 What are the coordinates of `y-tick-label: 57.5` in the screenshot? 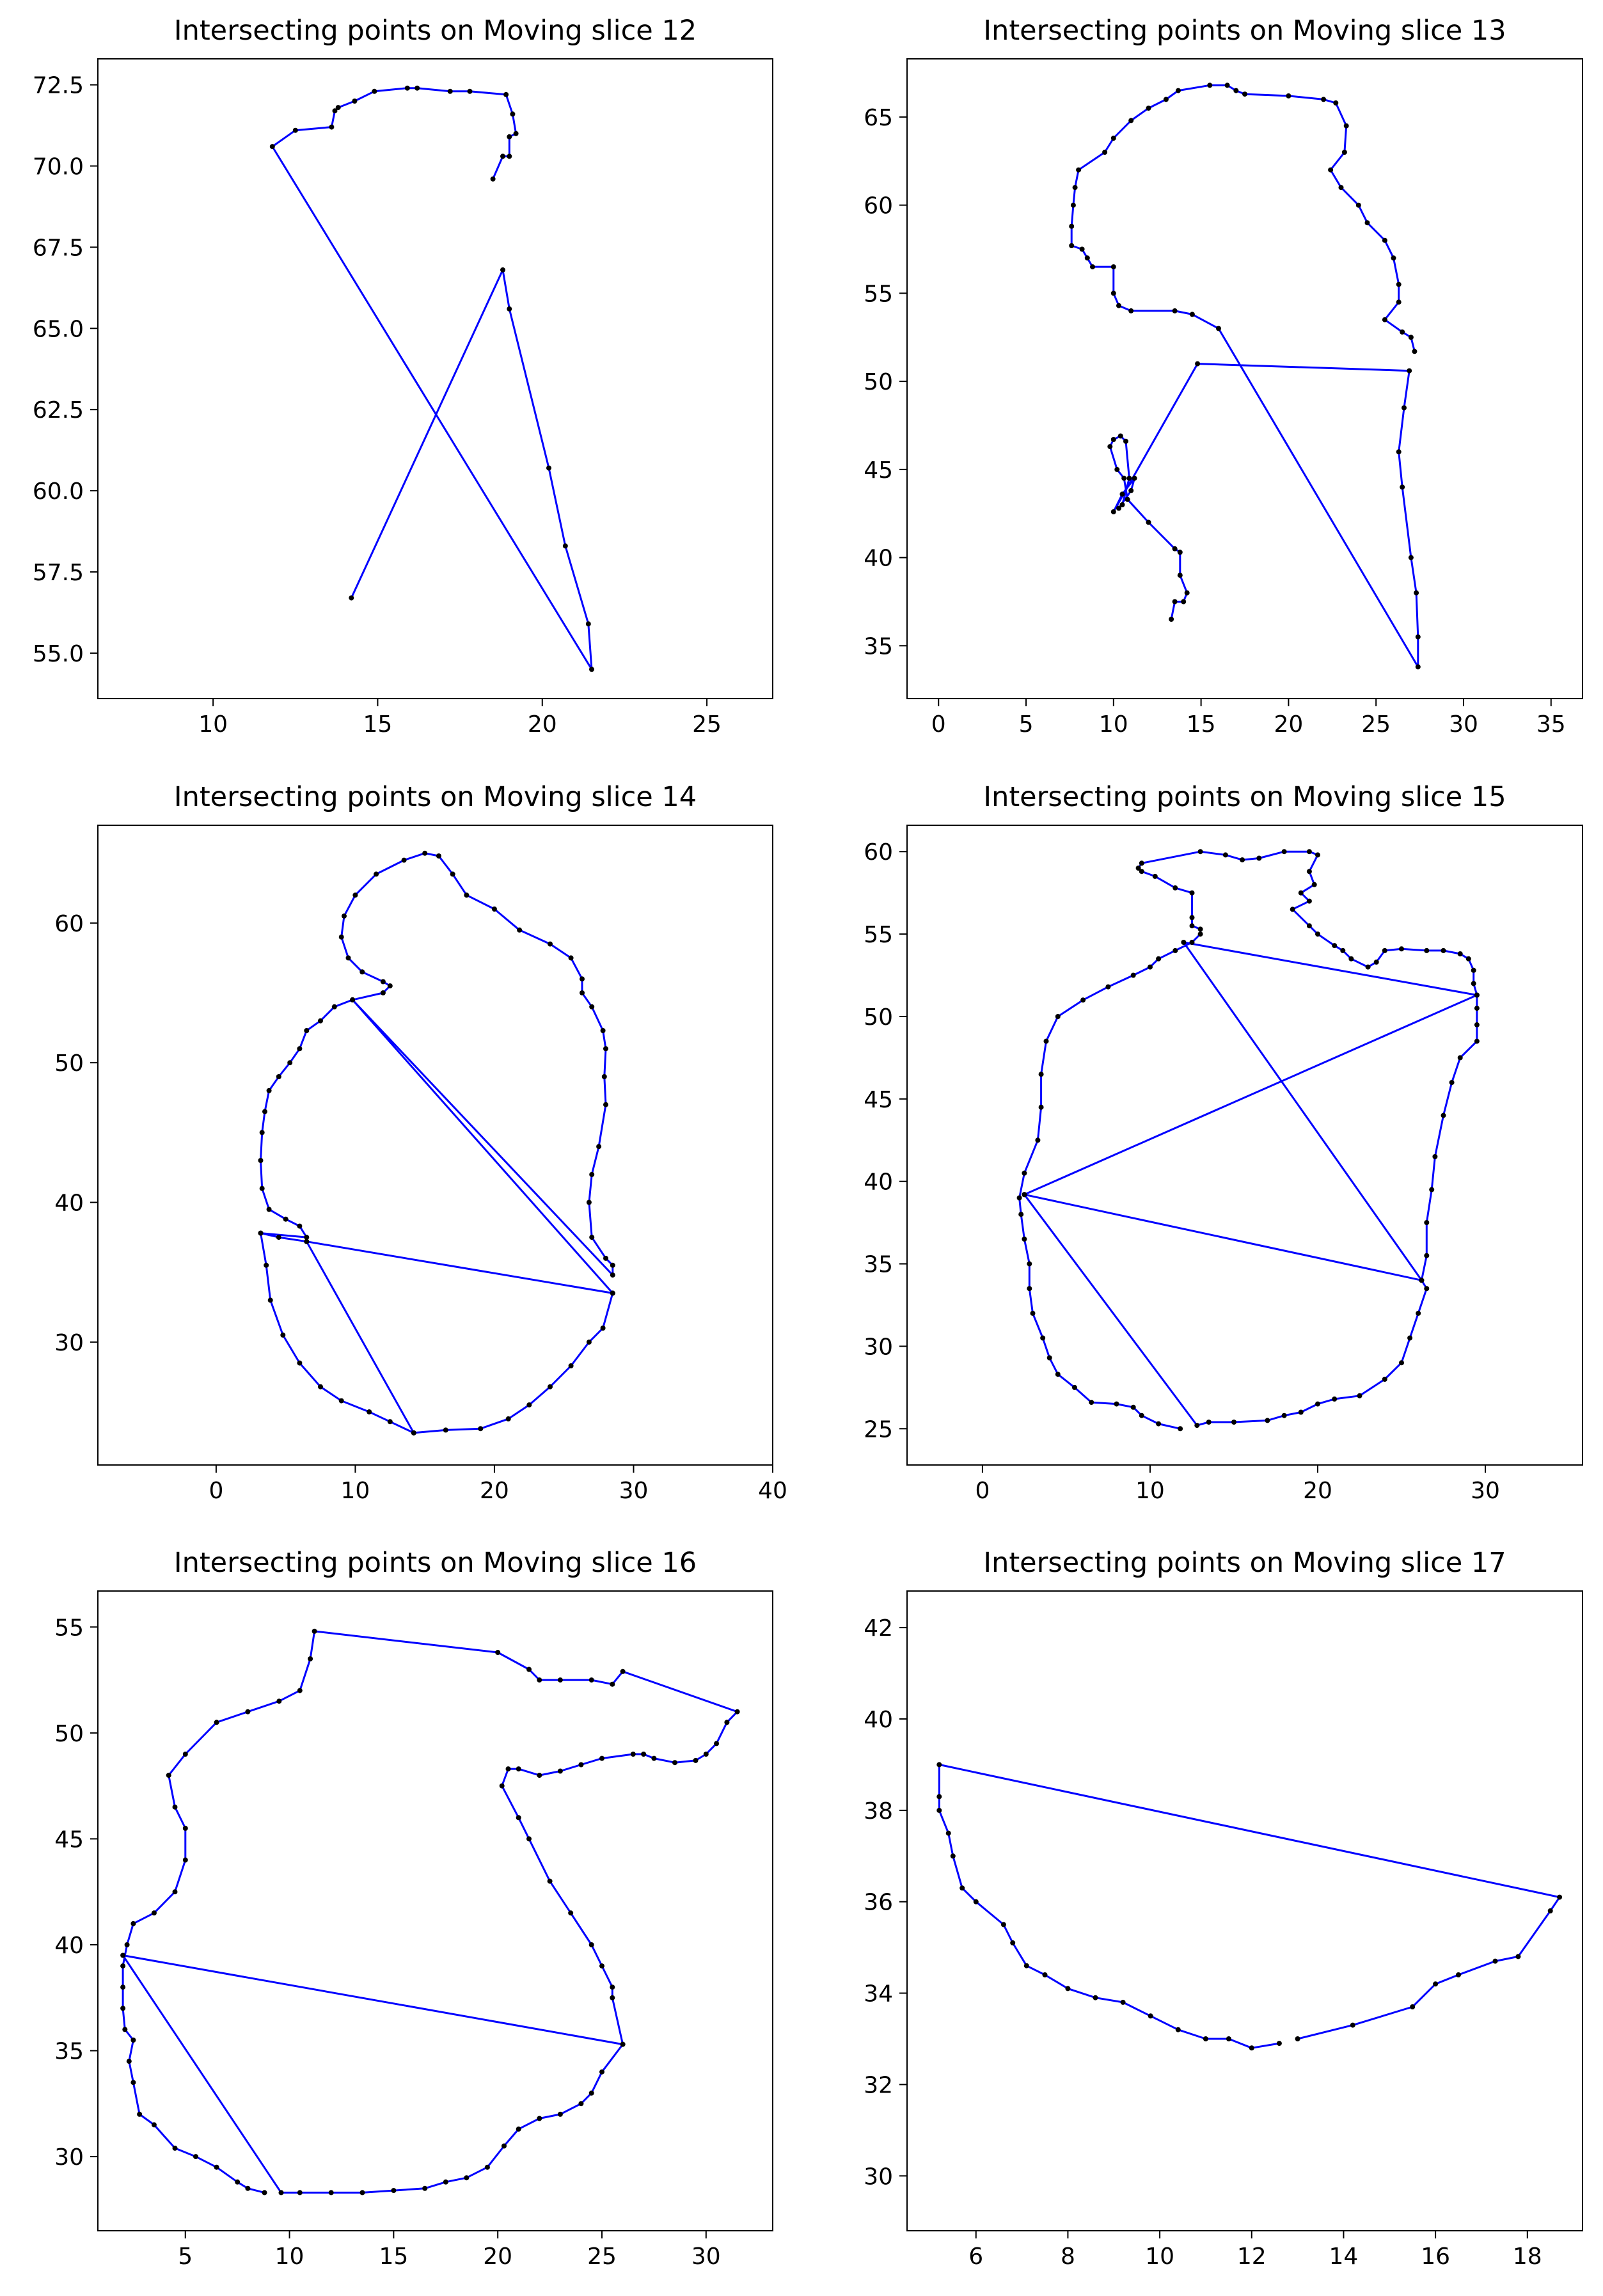 It's located at (59, 573).